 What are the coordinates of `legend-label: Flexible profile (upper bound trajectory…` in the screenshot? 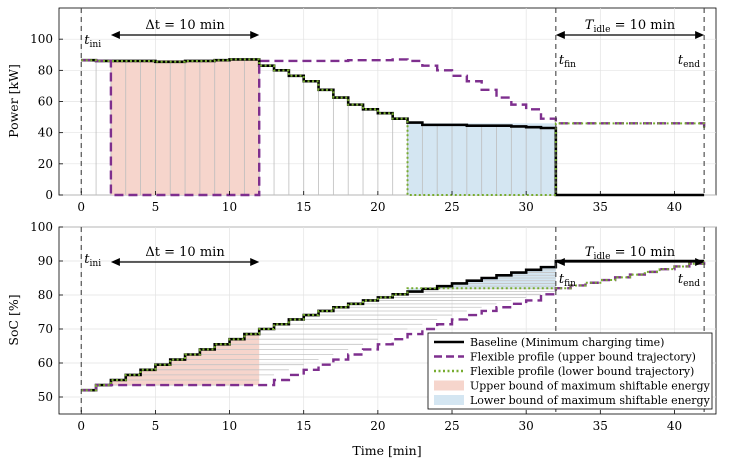 It's located at (583, 357).